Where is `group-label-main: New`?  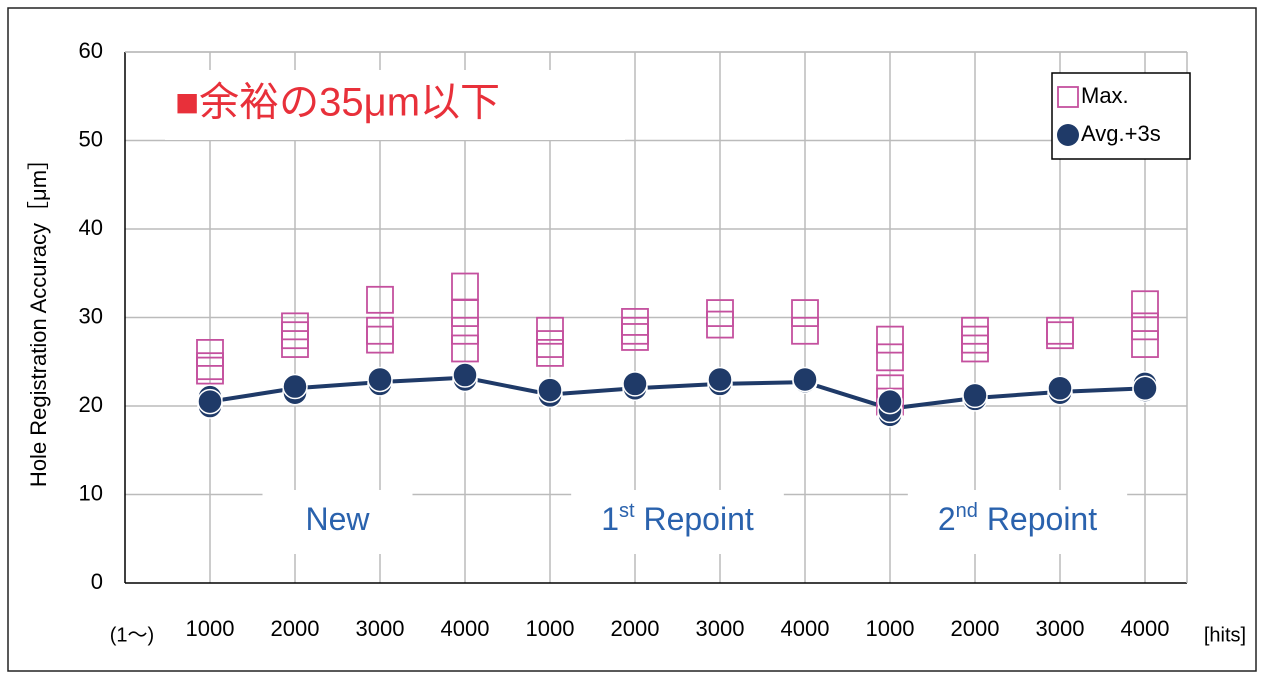
group-label-main: New is located at coordinates (337, 519).